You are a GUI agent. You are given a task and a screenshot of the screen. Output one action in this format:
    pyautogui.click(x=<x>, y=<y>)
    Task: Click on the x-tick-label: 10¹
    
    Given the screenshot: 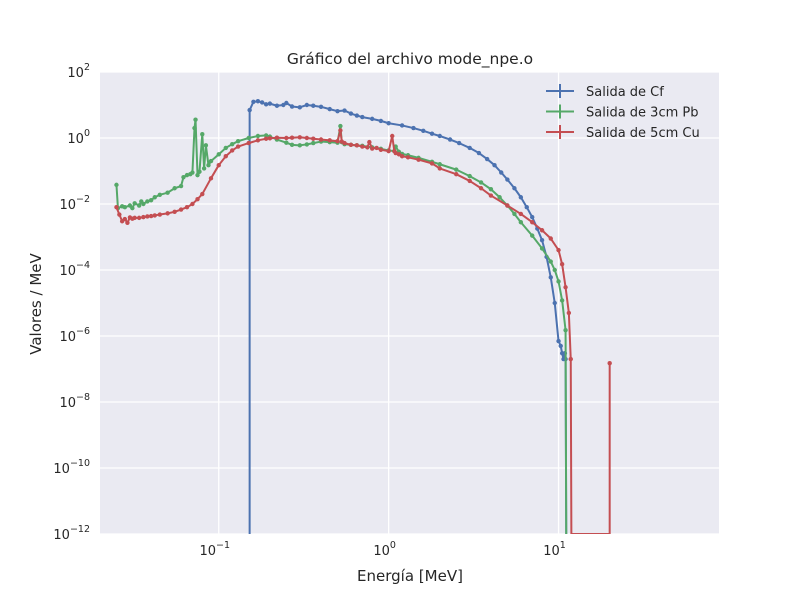 What is the action you would take?
    pyautogui.click(x=554, y=549)
    